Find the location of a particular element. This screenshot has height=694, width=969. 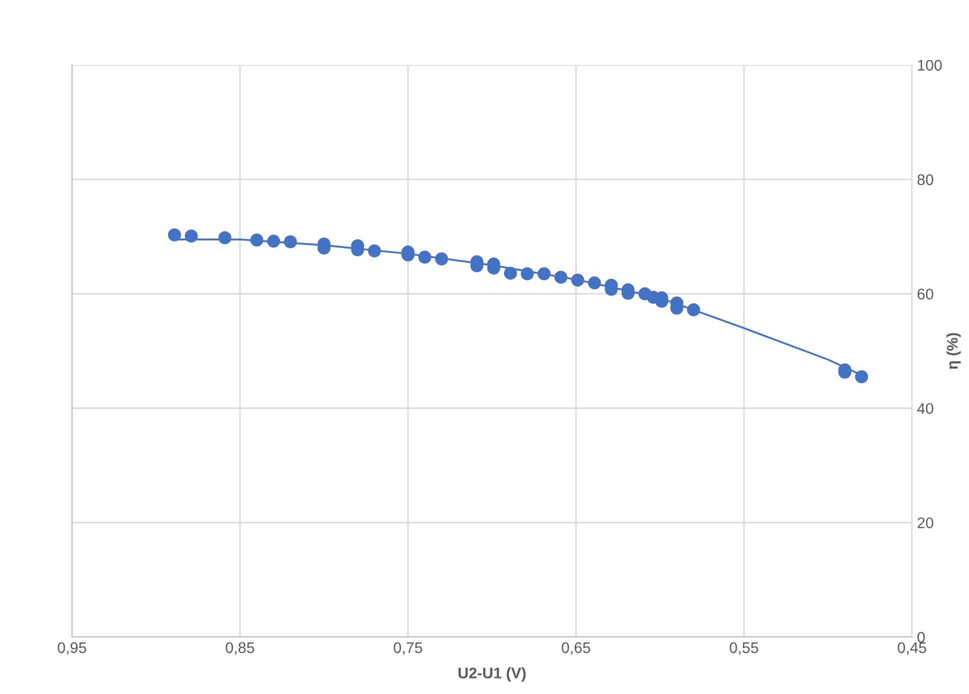

x-tick-label: 0,85 is located at coordinates (240, 648).